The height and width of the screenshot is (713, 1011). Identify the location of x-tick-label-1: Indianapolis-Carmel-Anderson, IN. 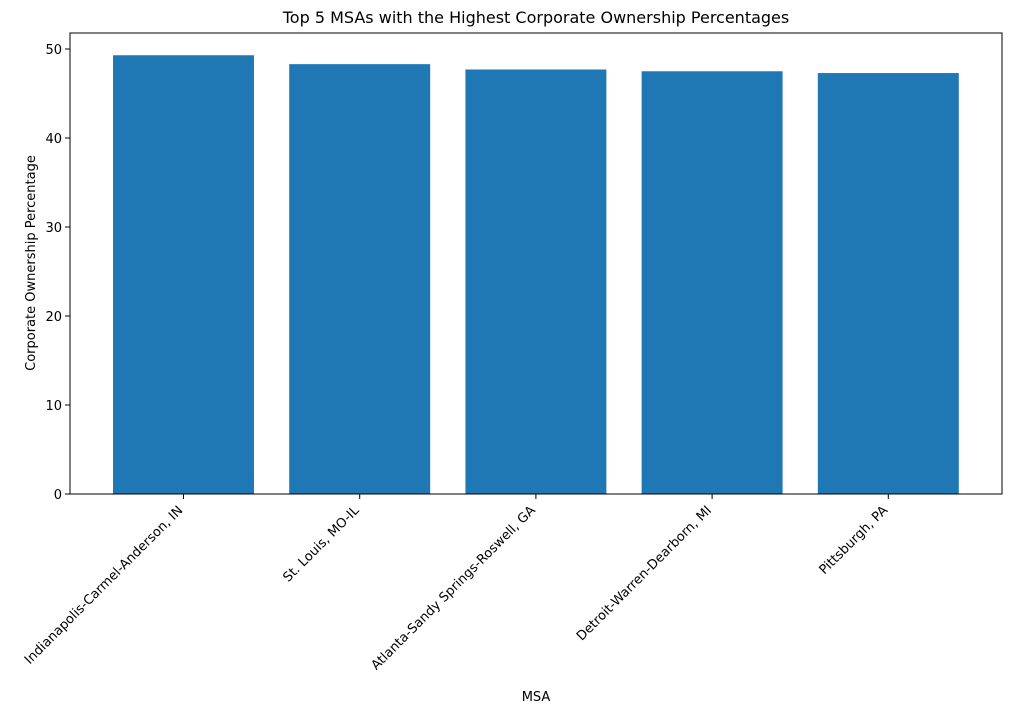
(104, 585).